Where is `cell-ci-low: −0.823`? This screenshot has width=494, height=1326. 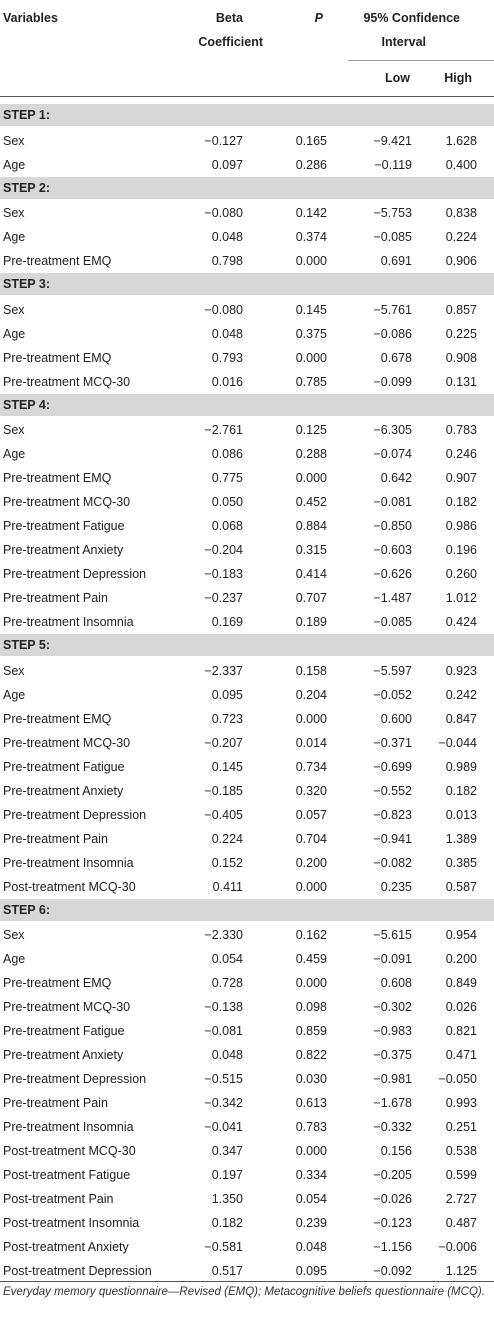
cell-ci-low: −0.823 is located at coordinates (392, 814).